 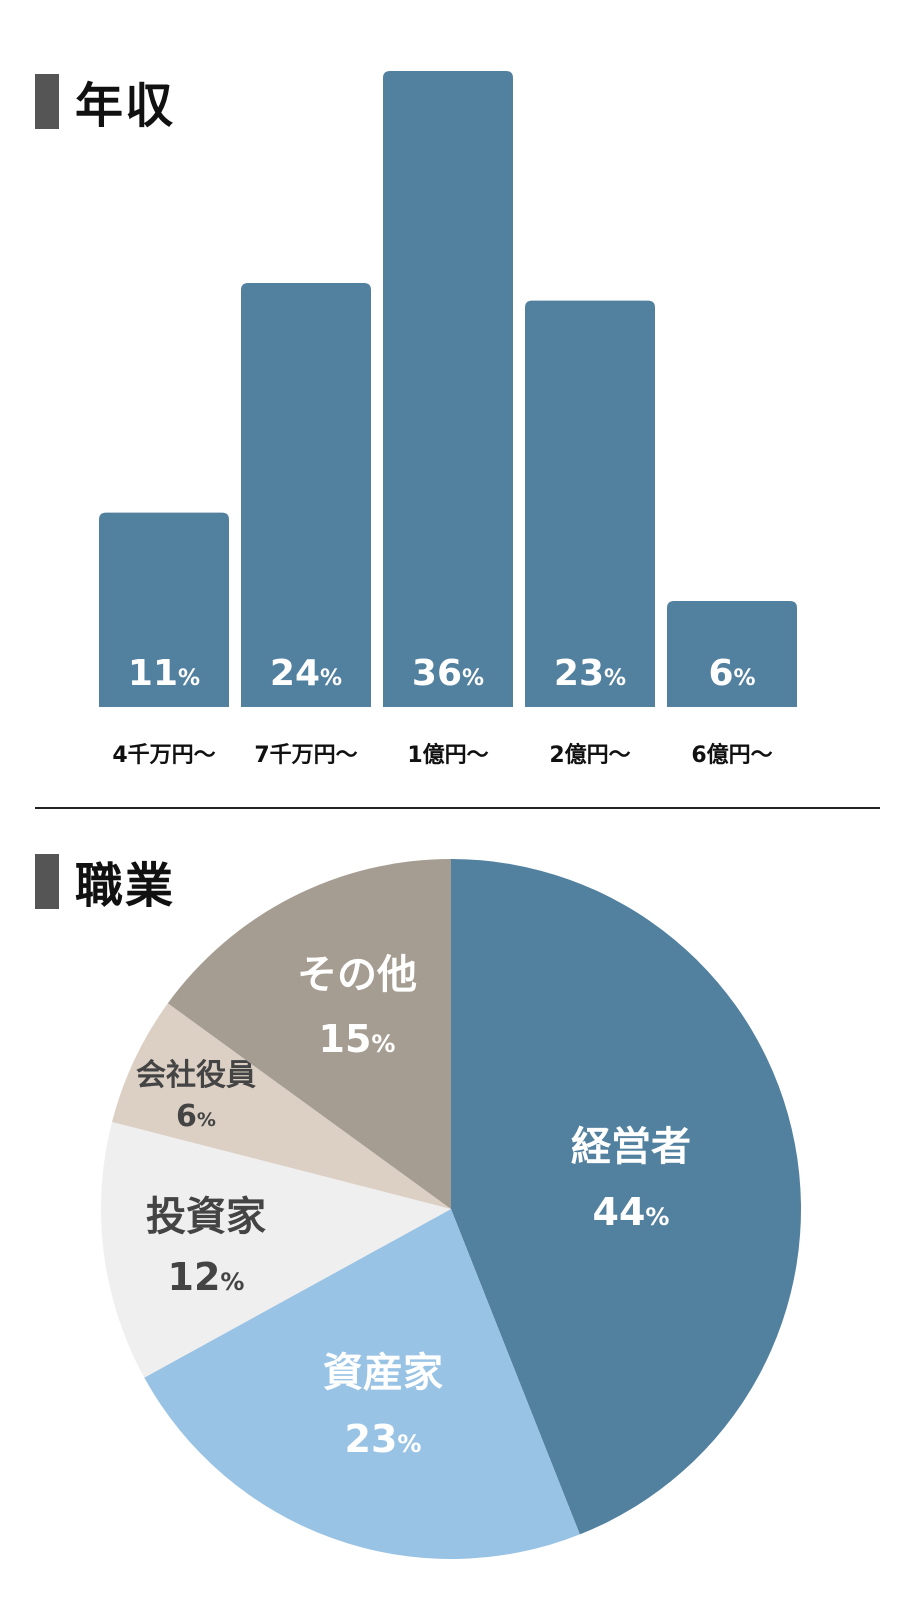 What do you see at coordinates (357, 975) in the screenshot?
I see `pie-slice-label: その他` at bounding box center [357, 975].